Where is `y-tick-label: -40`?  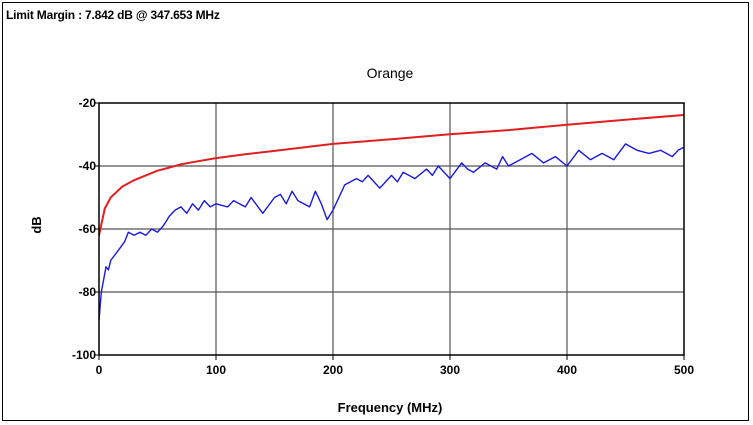 y-tick-label: -40 is located at coordinates (88, 166).